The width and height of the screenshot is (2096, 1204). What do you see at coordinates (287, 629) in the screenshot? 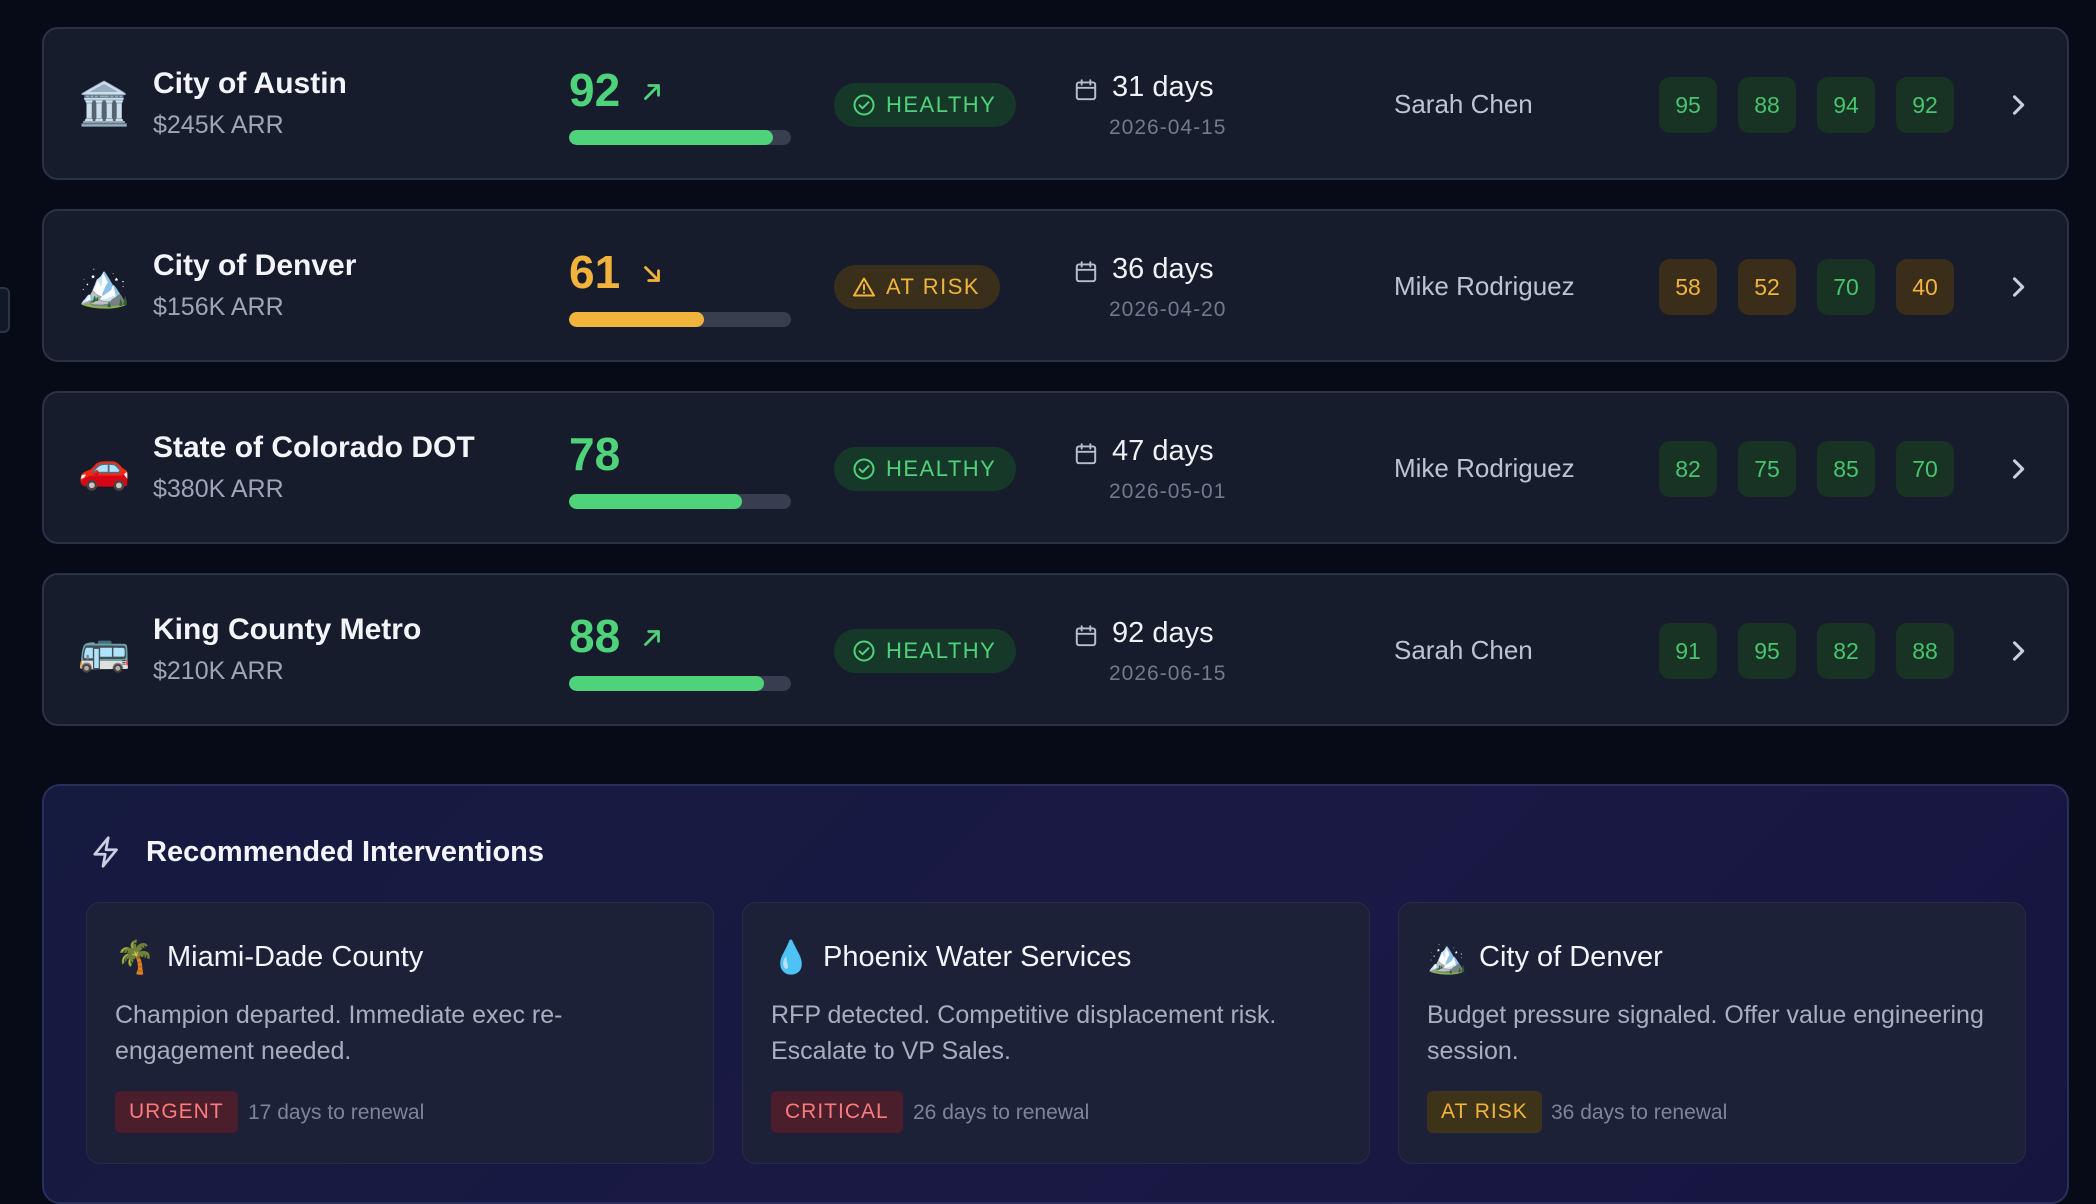
I see `account-name: King County Metro` at bounding box center [287, 629].